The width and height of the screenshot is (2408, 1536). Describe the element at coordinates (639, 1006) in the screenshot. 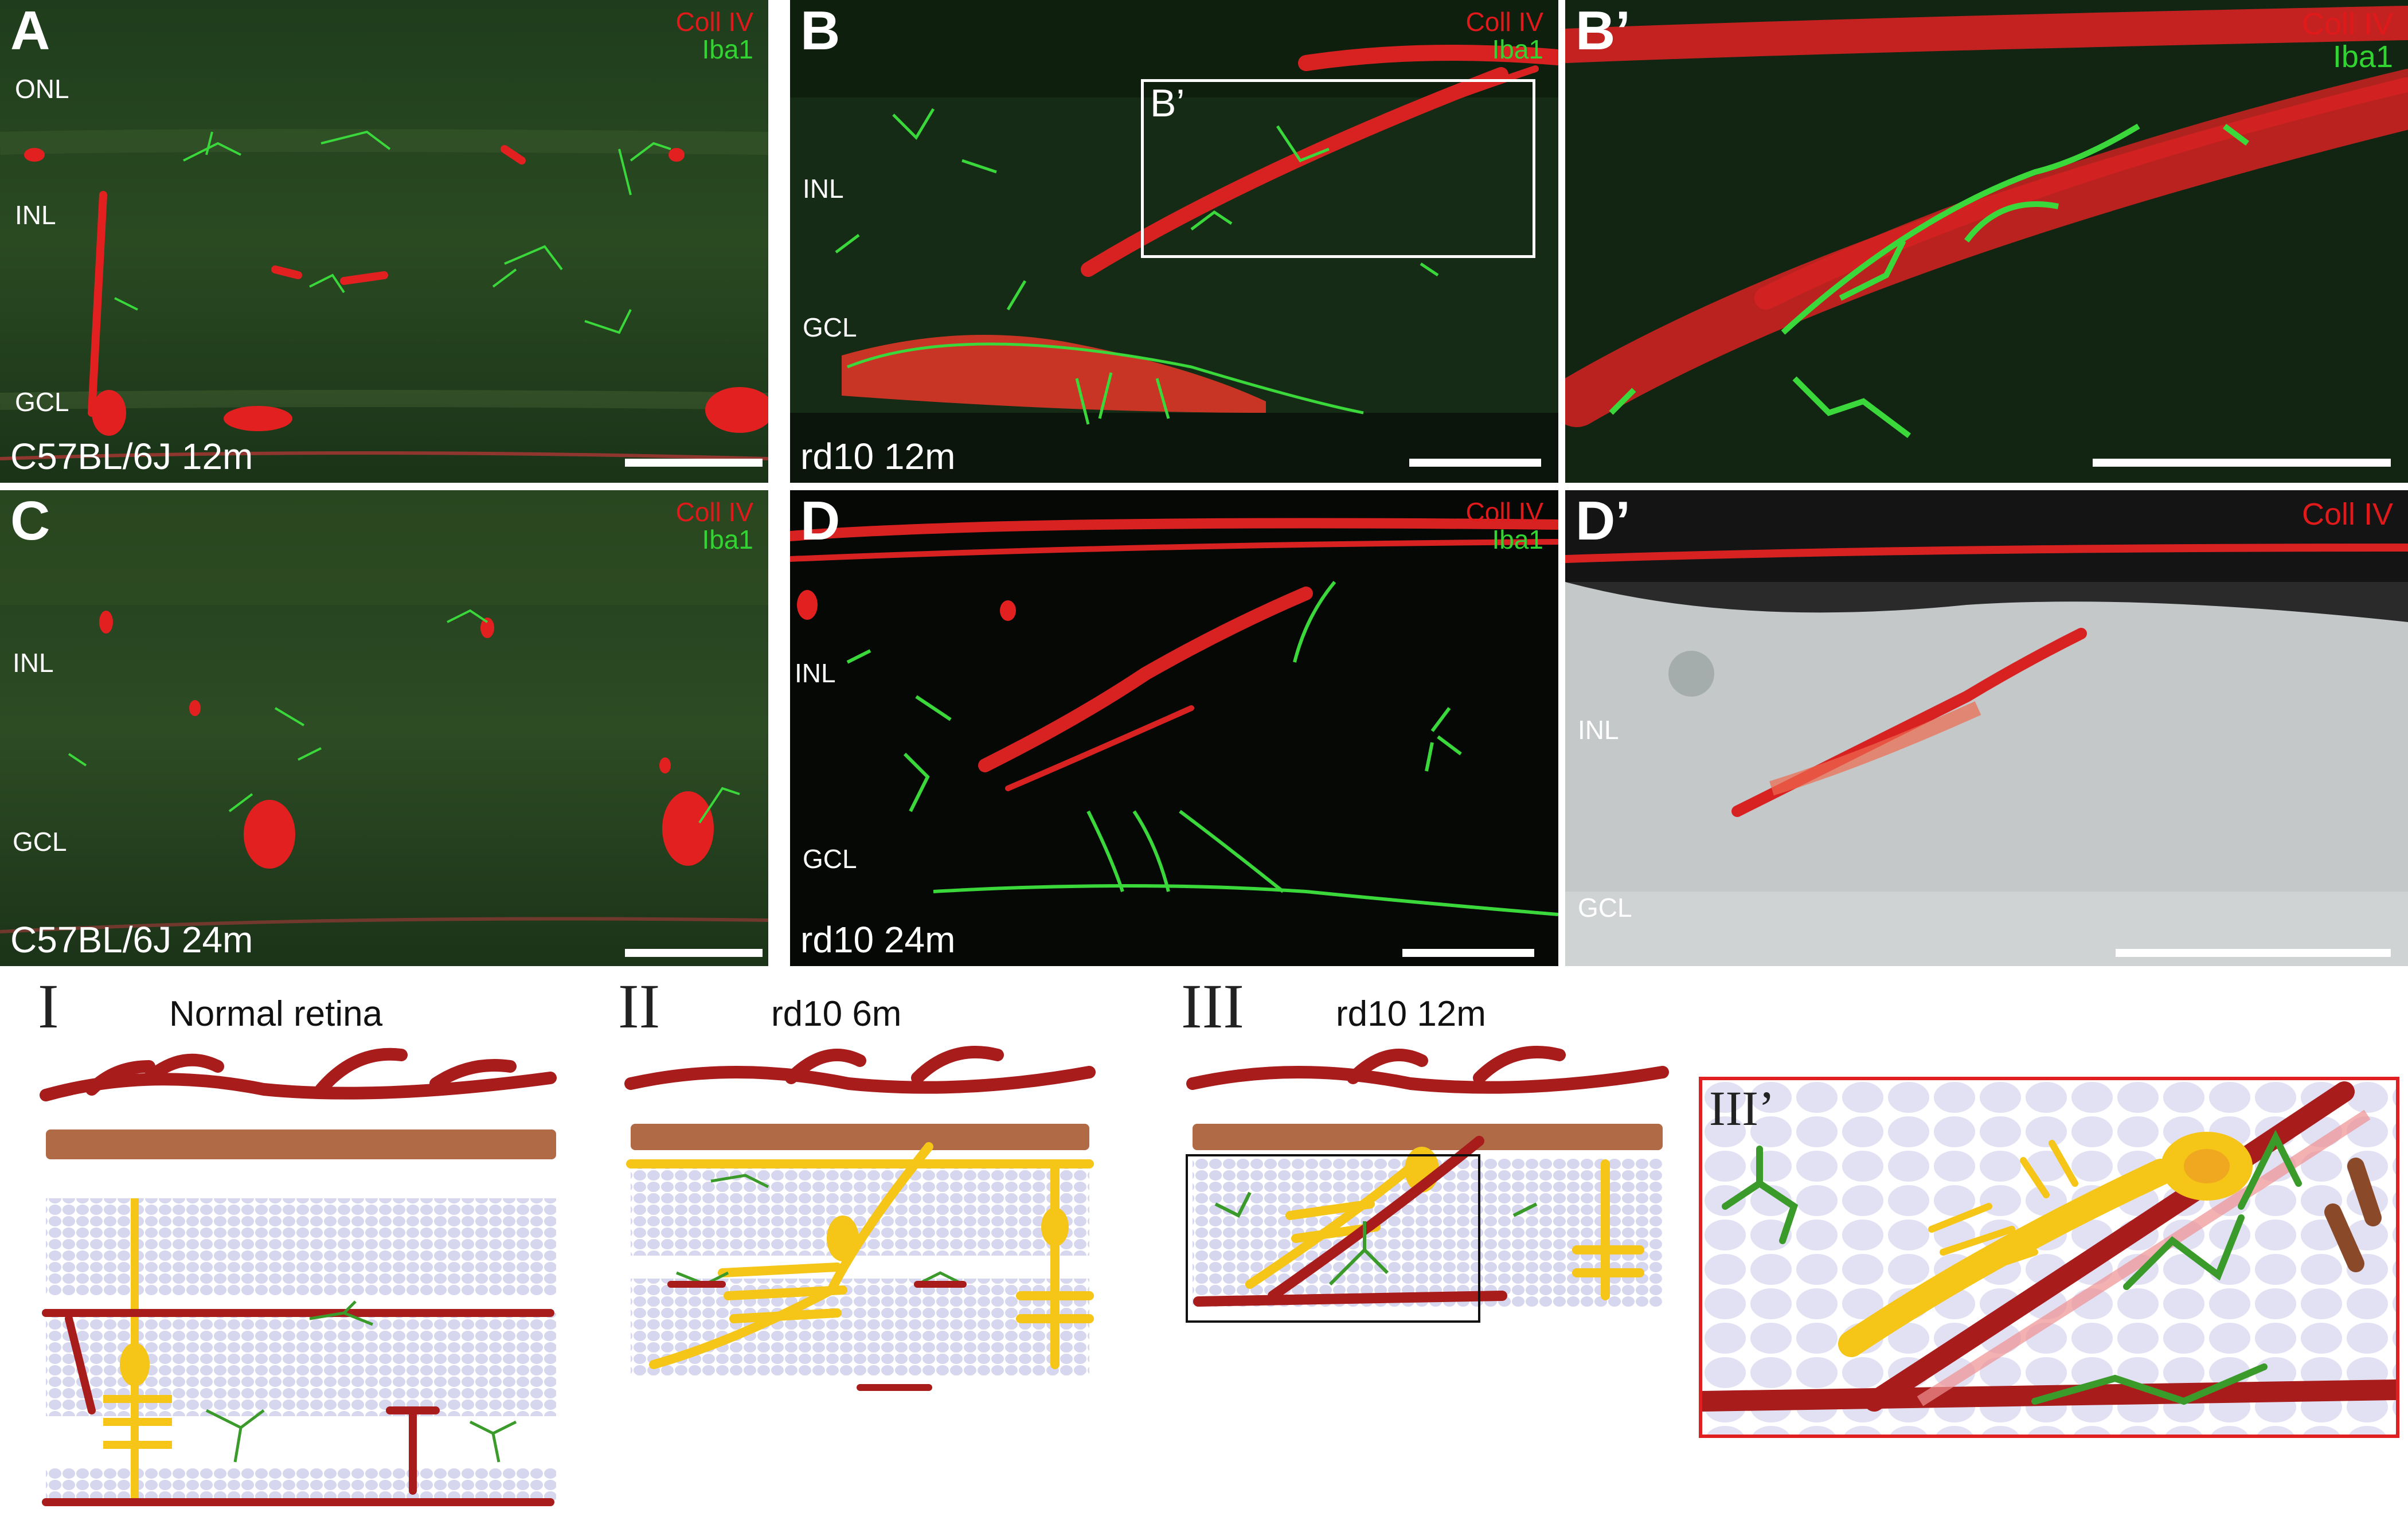

I see `schematic-numeral: II` at that location.